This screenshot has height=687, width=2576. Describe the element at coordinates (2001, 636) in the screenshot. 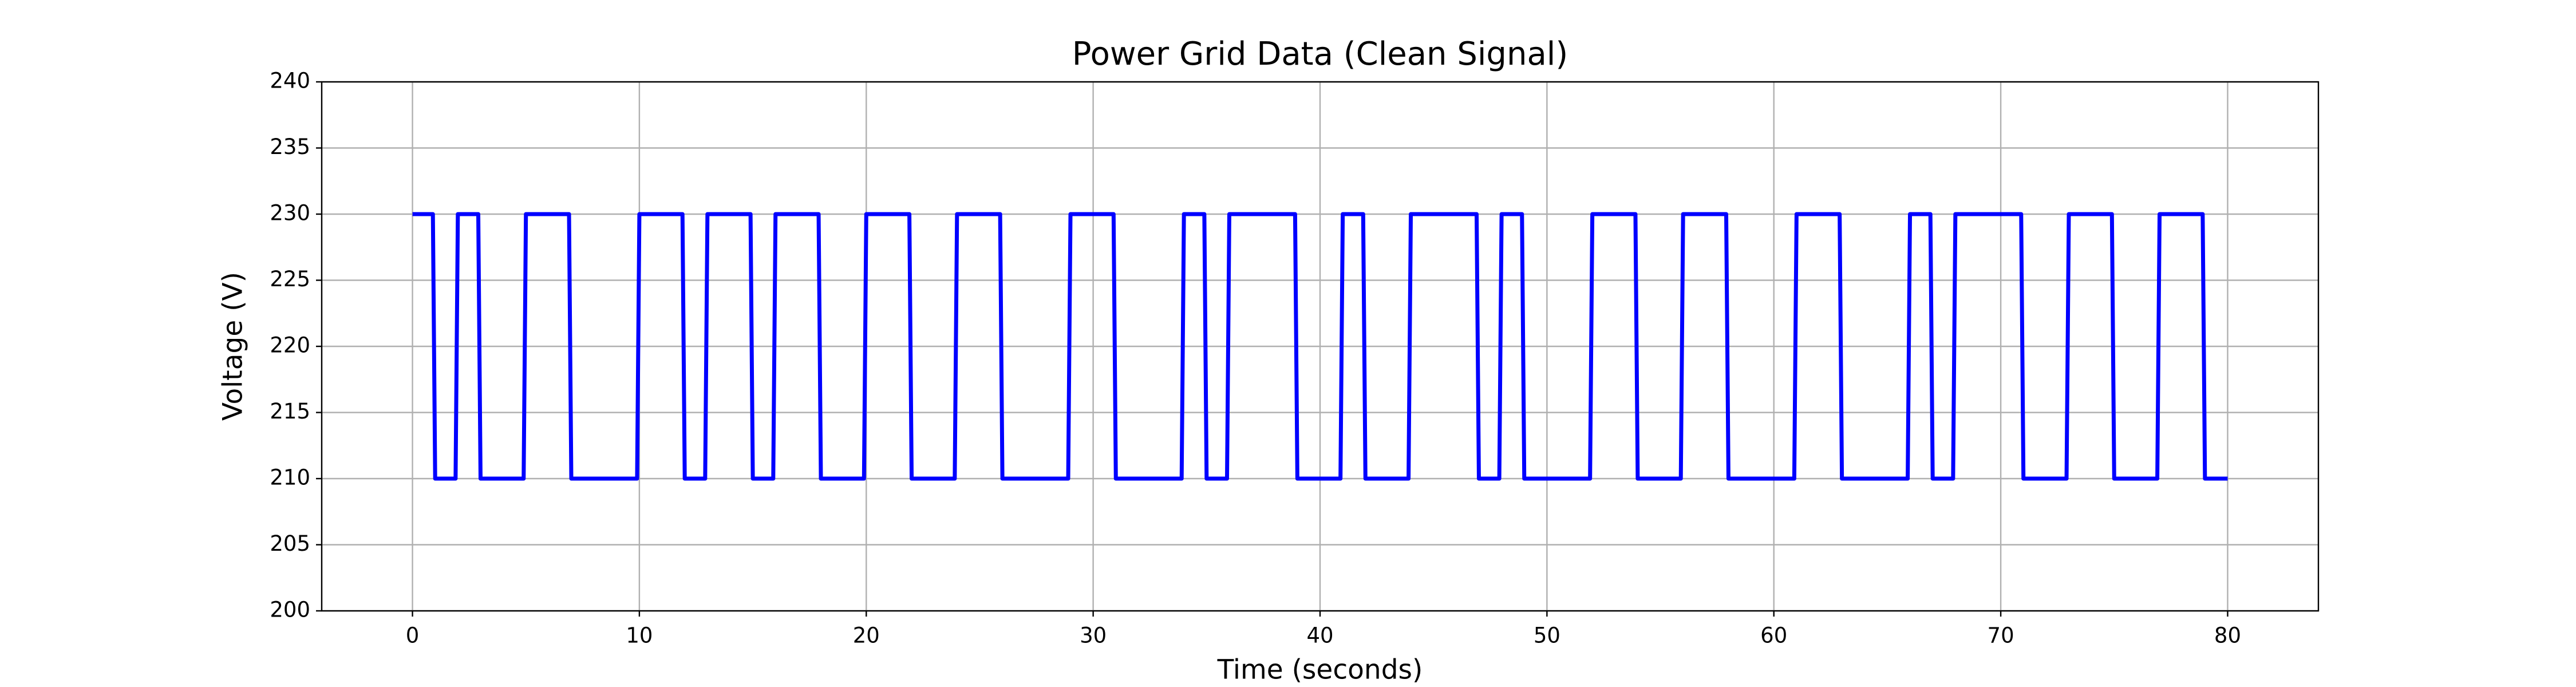

I see `x-tick-label: 70` at that location.